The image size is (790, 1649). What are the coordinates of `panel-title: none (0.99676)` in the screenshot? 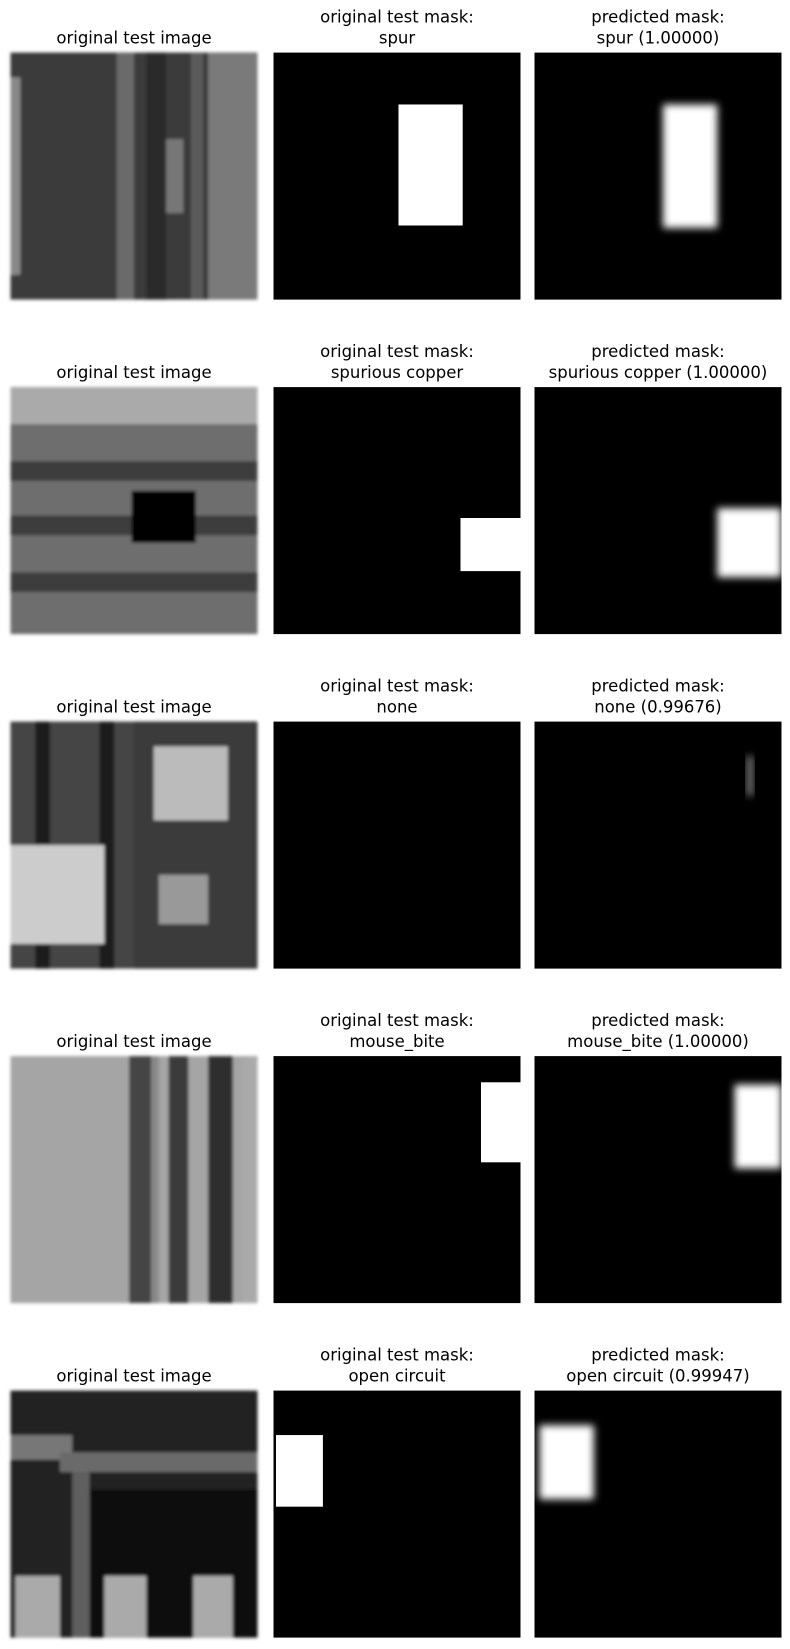 It's located at (658, 707).